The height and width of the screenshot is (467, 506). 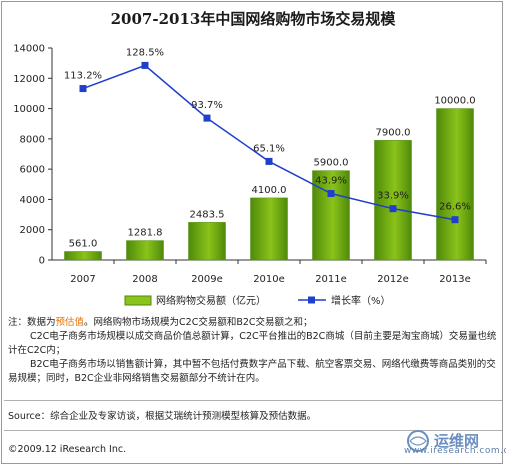 I want to click on growth-rate-label: 26.6%, so click(x=455, y=207).